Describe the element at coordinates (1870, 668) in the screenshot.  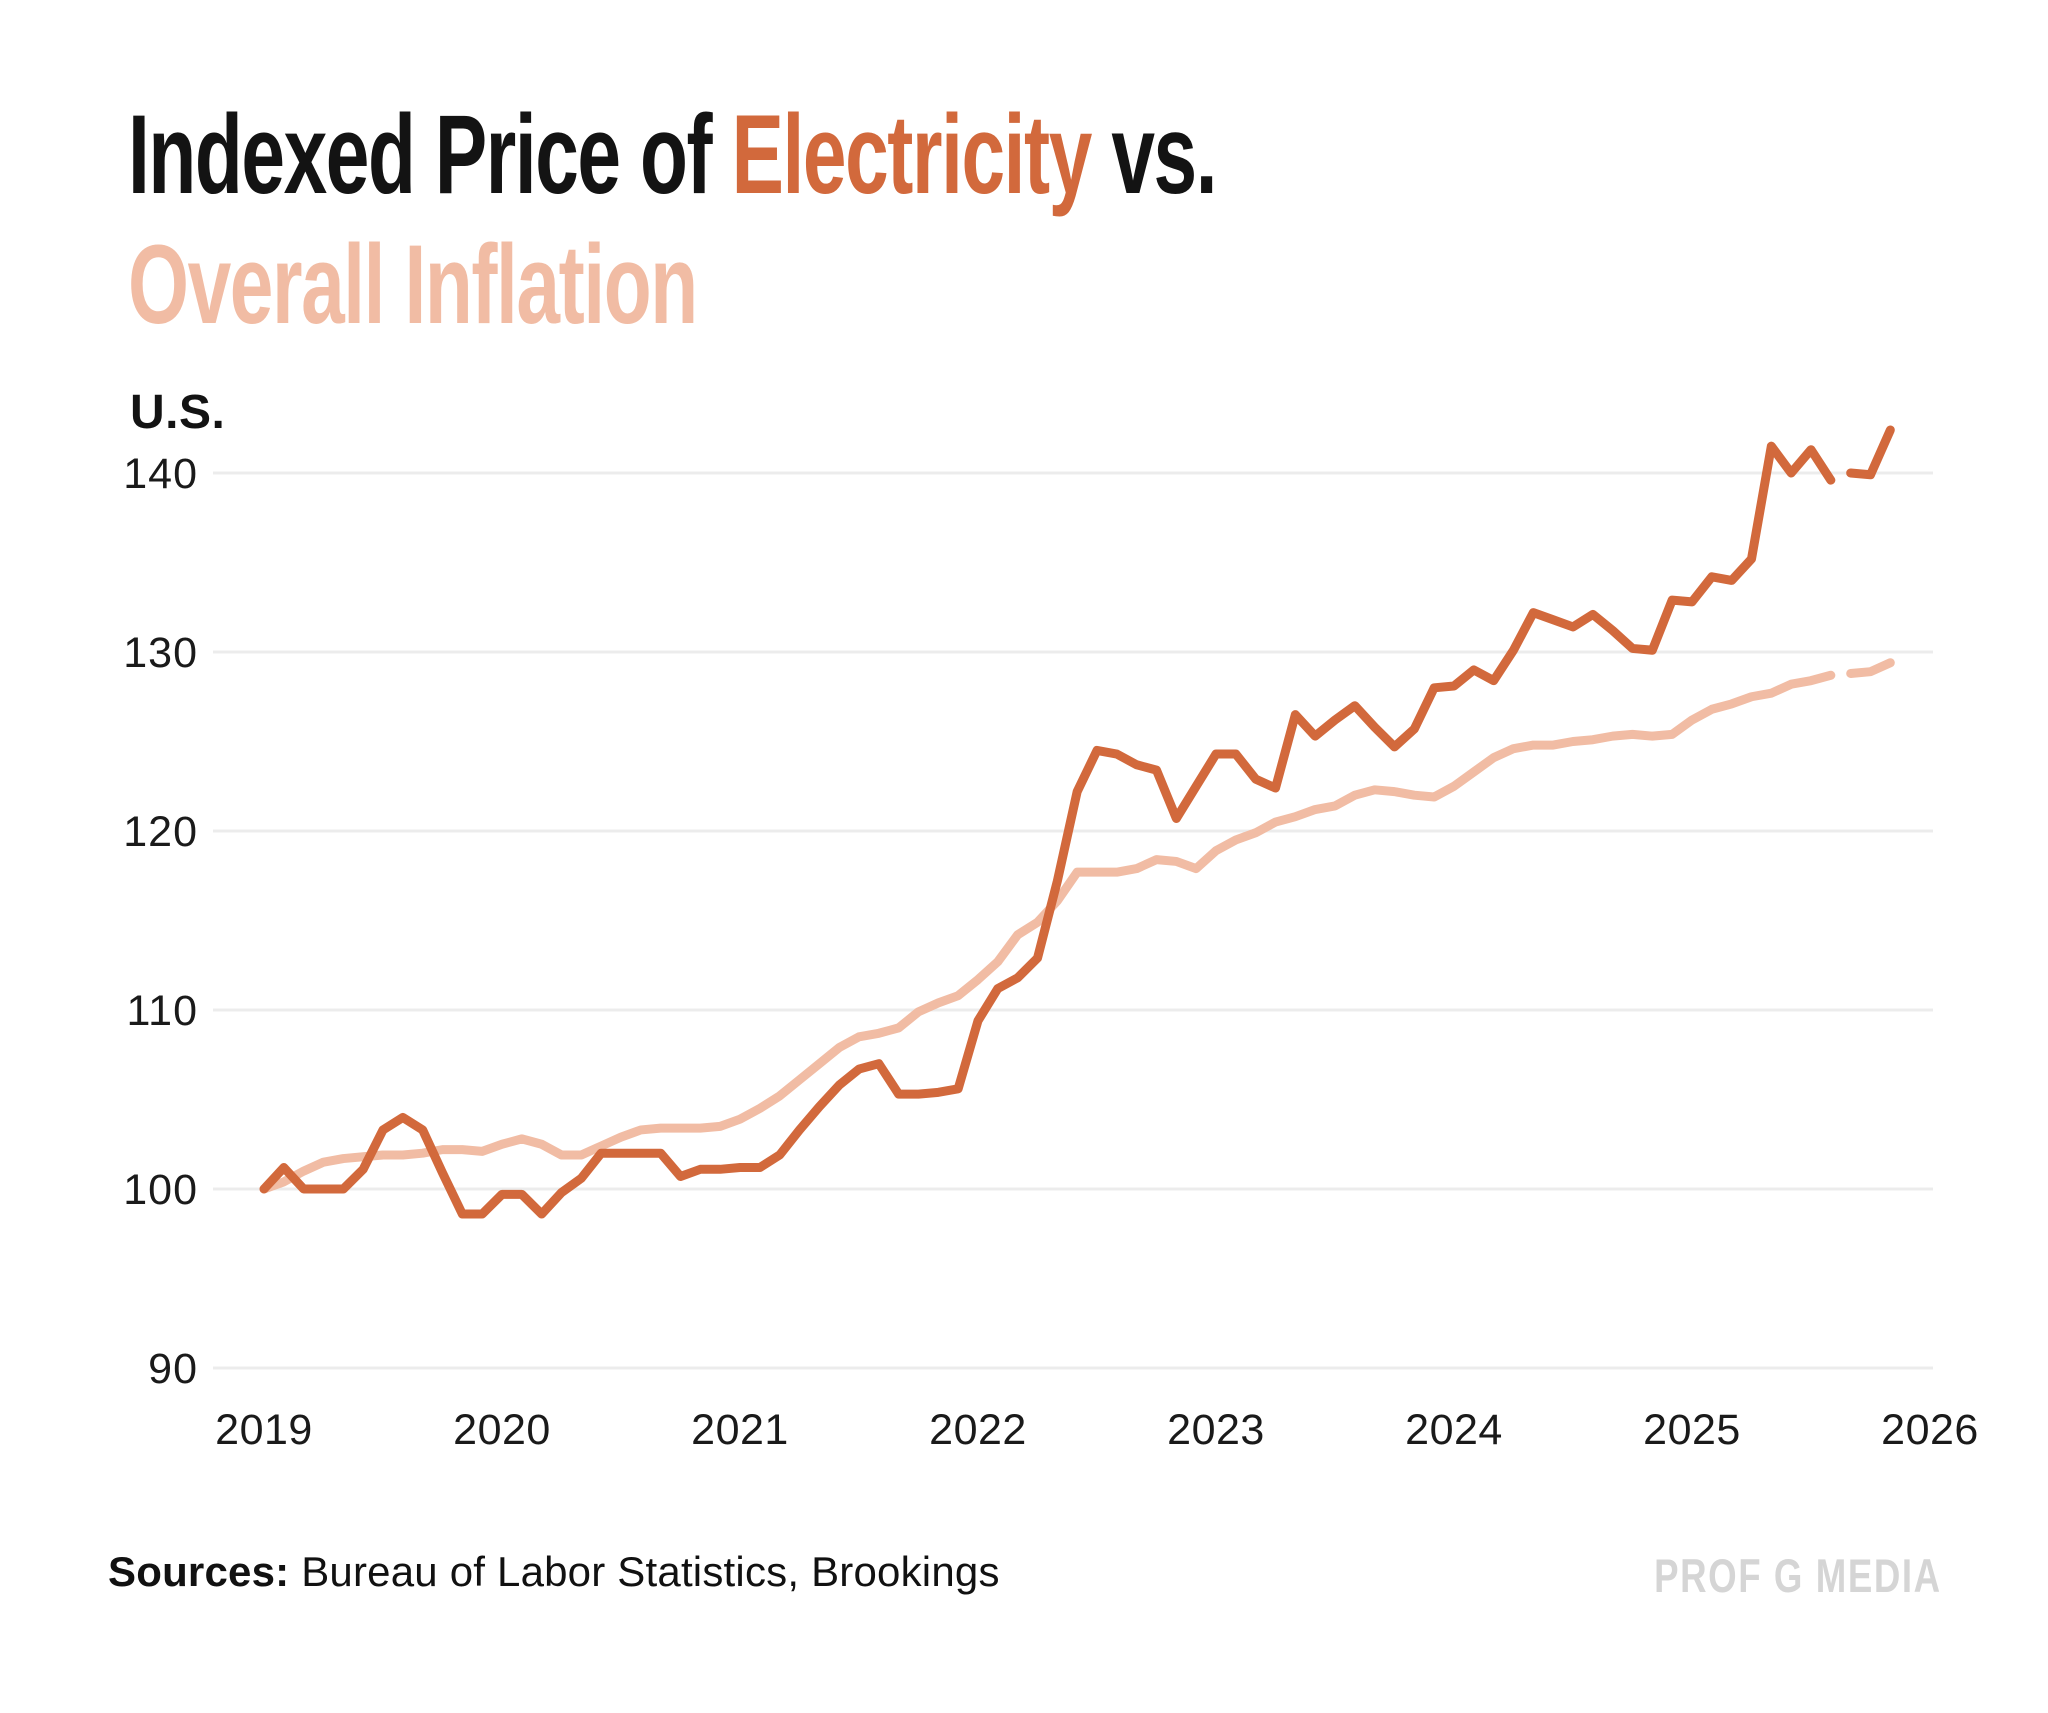
I see `series-overall-inflation-latest-segment` at that location.